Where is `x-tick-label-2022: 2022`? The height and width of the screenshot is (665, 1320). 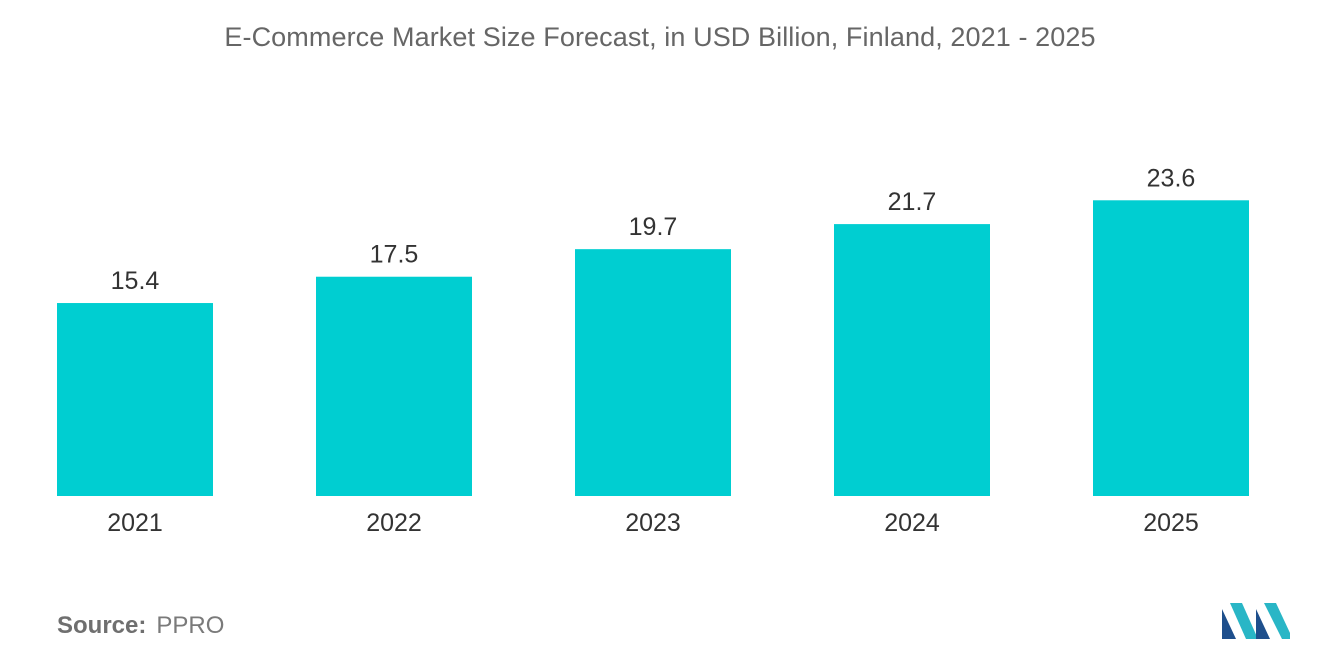 x-tick-label-2022: 2022 is located at coordinates (394, 523).